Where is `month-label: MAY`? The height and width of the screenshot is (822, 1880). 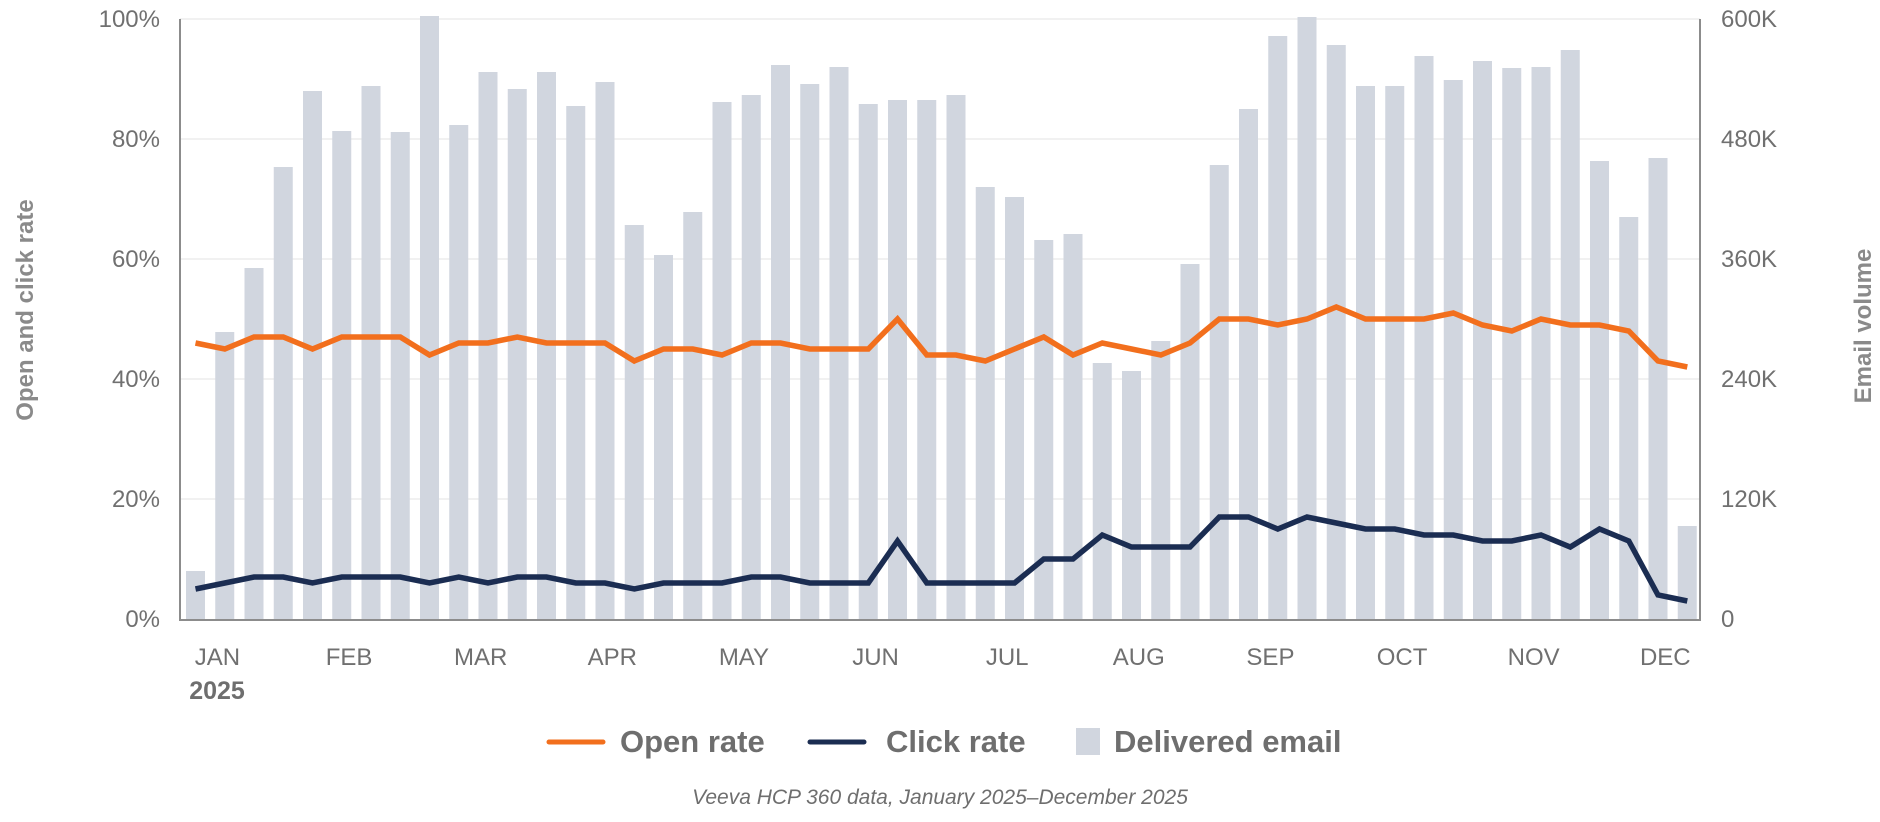
month-label: MAY is located at coordinates (744, 657).